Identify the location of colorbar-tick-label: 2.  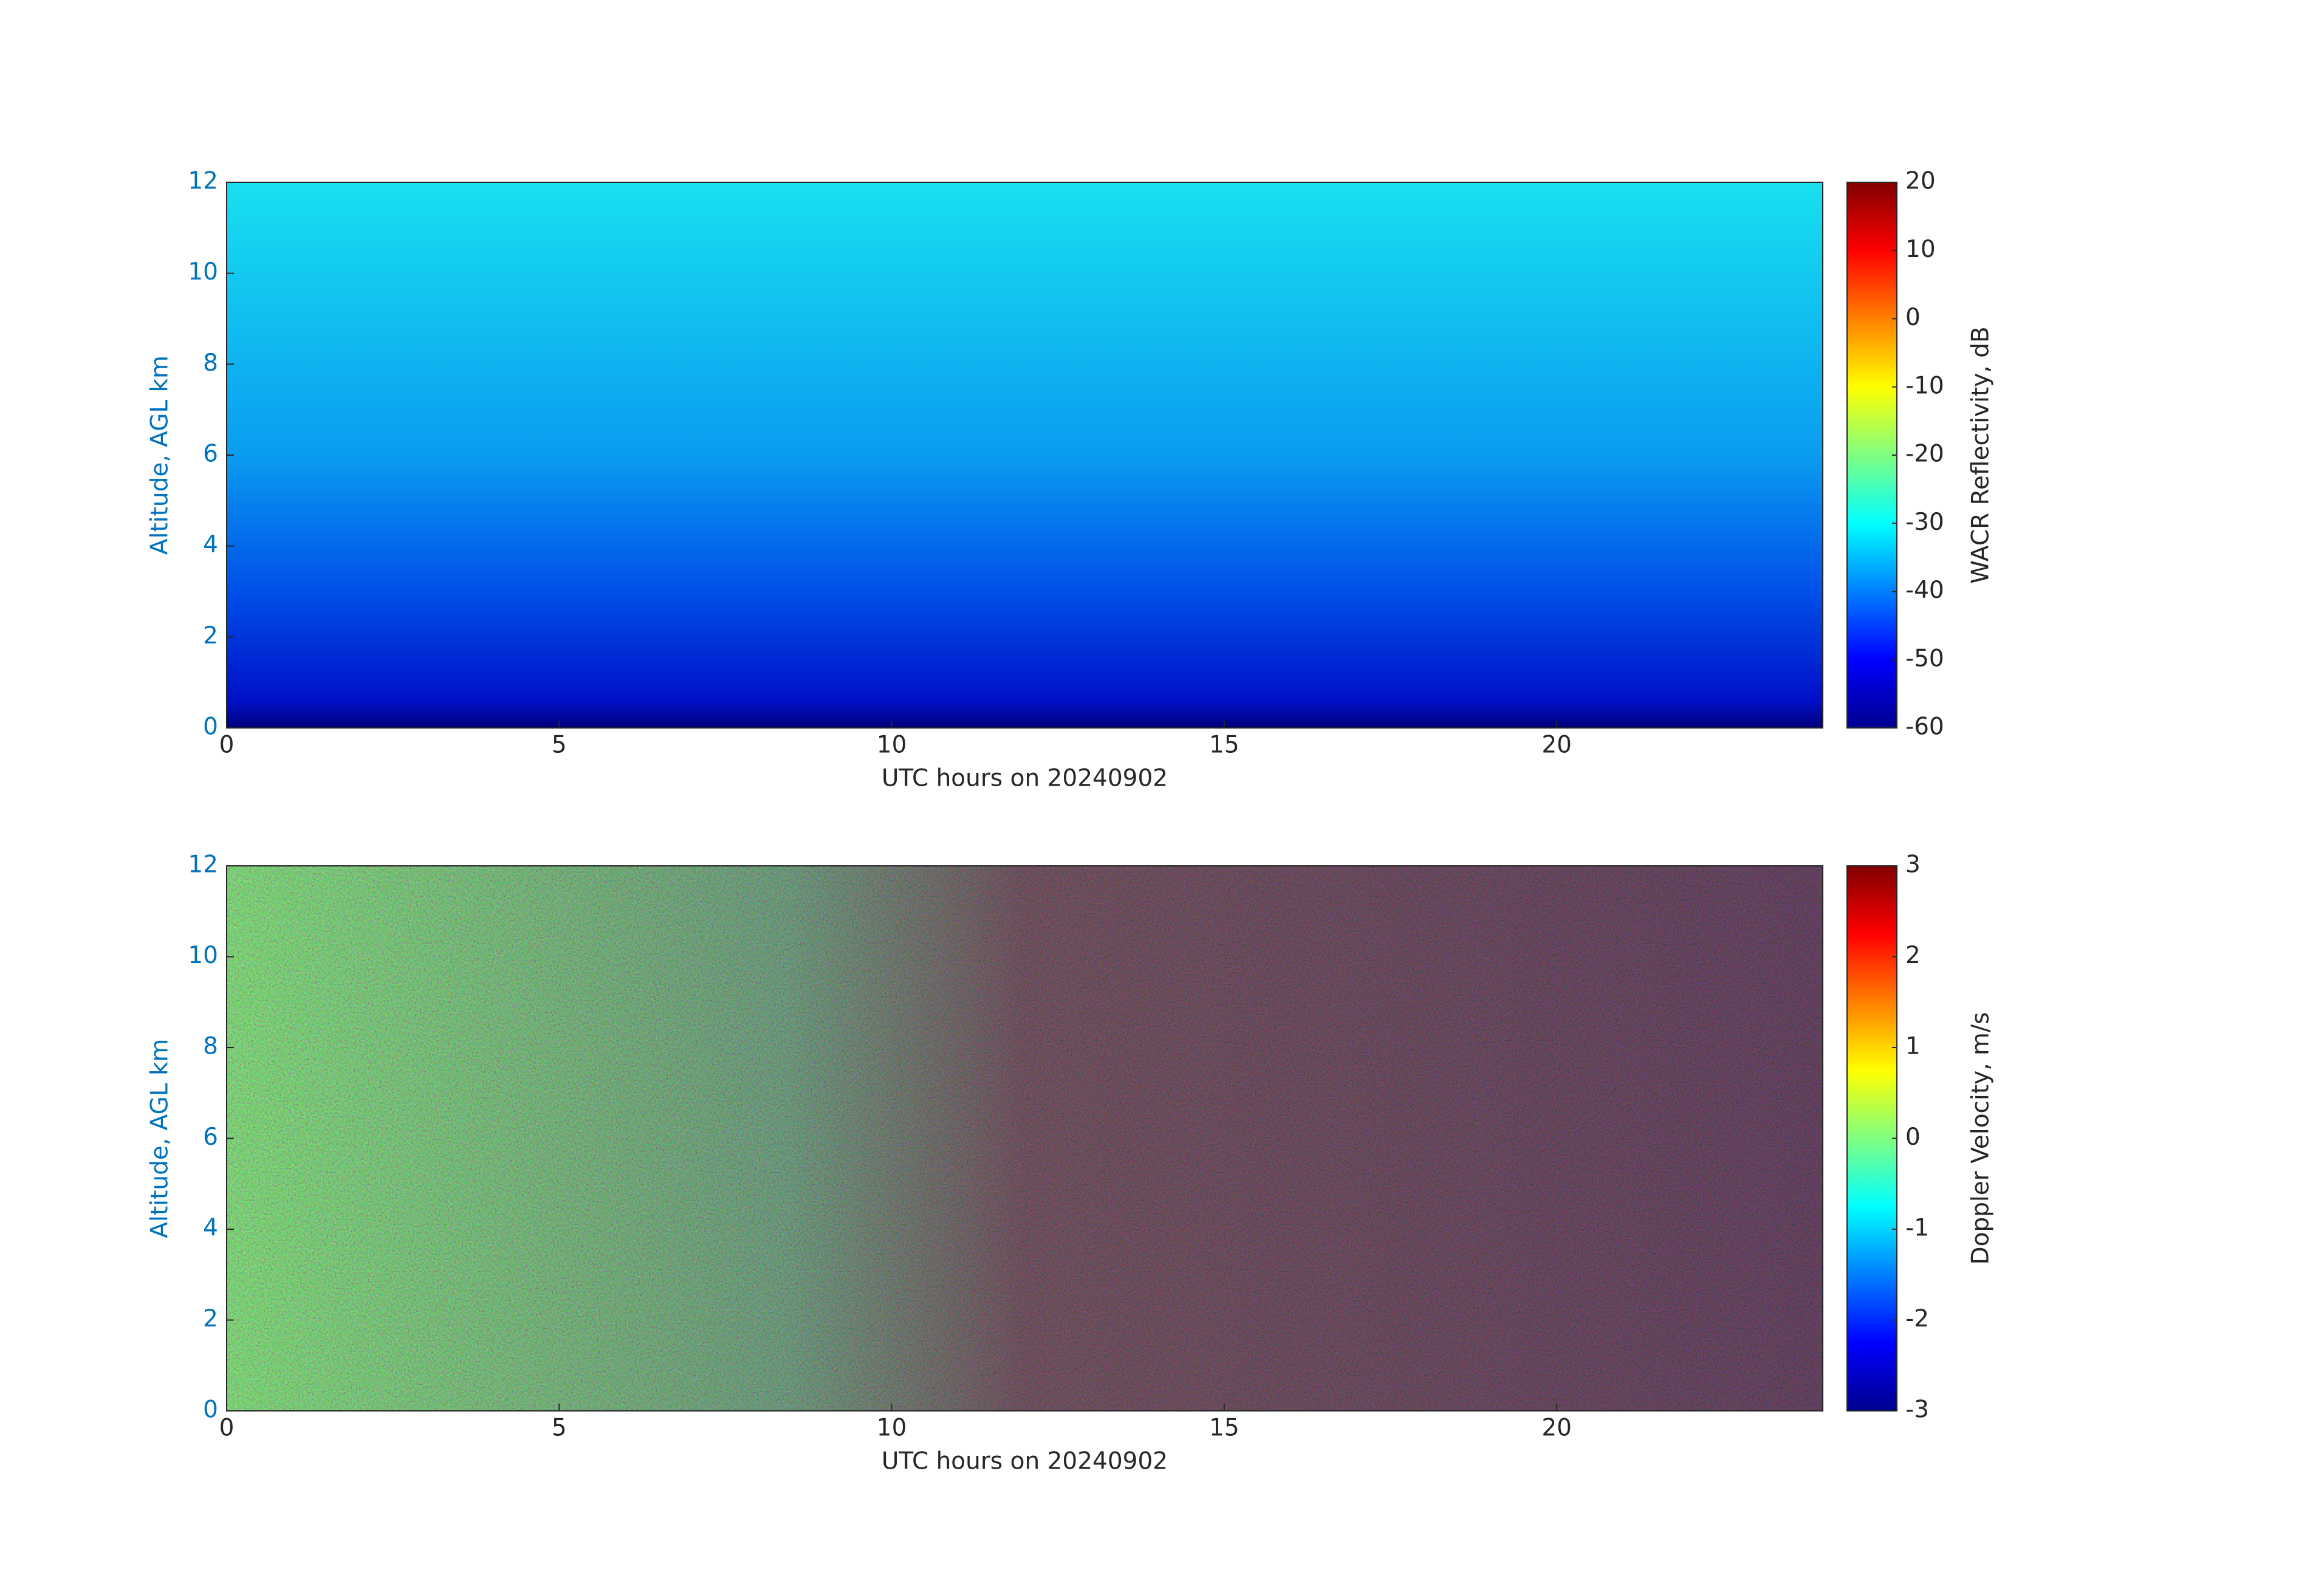
(1913, 955).